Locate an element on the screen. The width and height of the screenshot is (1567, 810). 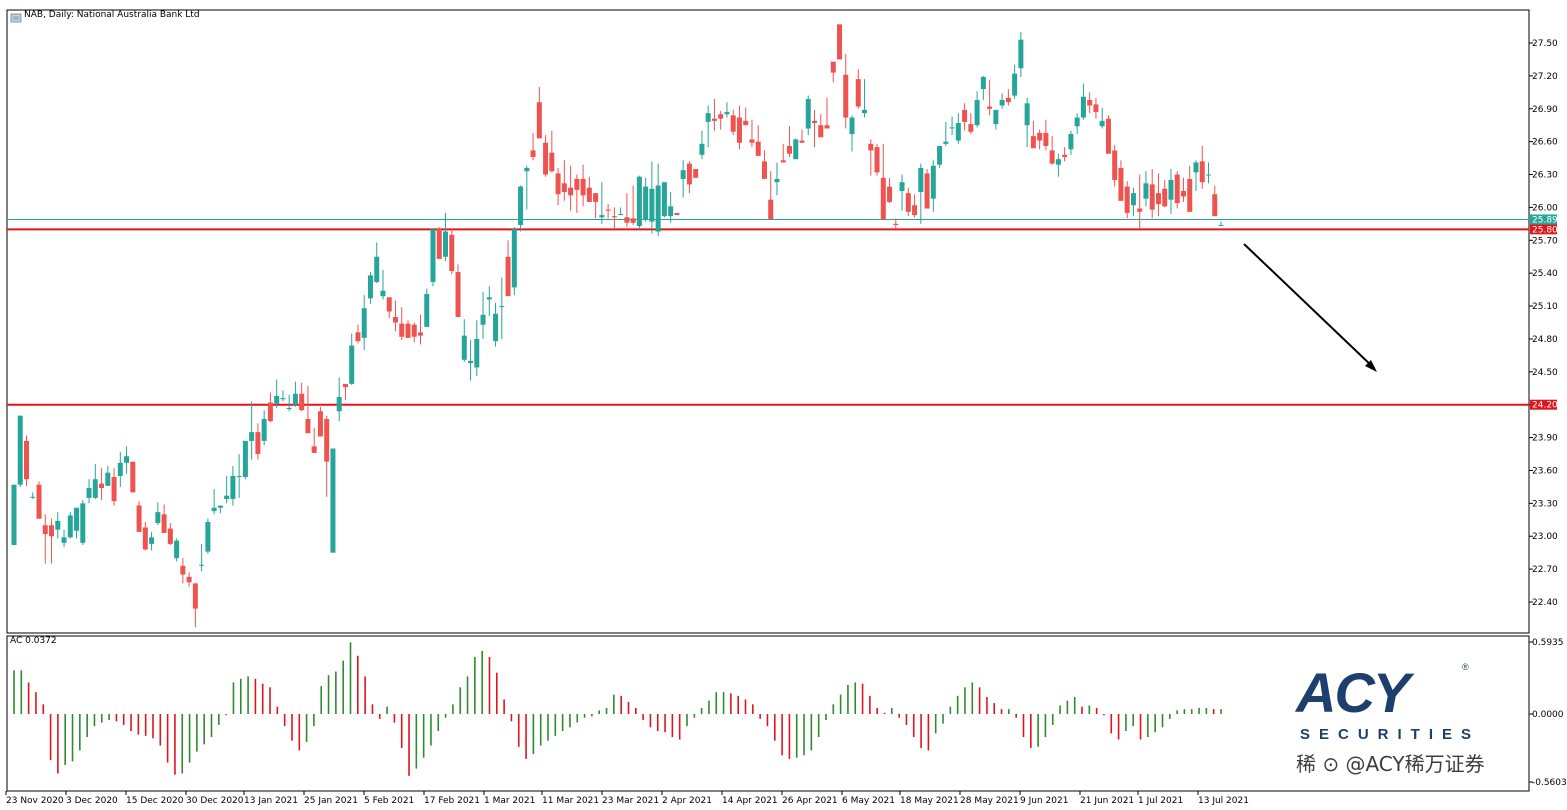
trend-arrow-line is located at coordinates (1309, 306).